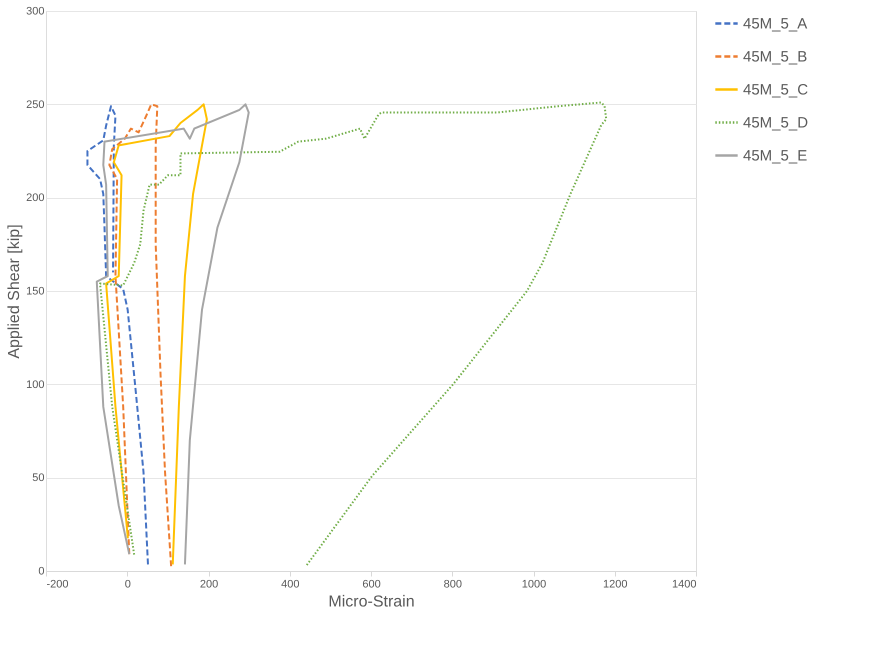 This screenshot has width=895, height=655. Describe the element at coordinates (775, 156) in the screenshot. I see `legend-label: 45M_5_E` at that location.